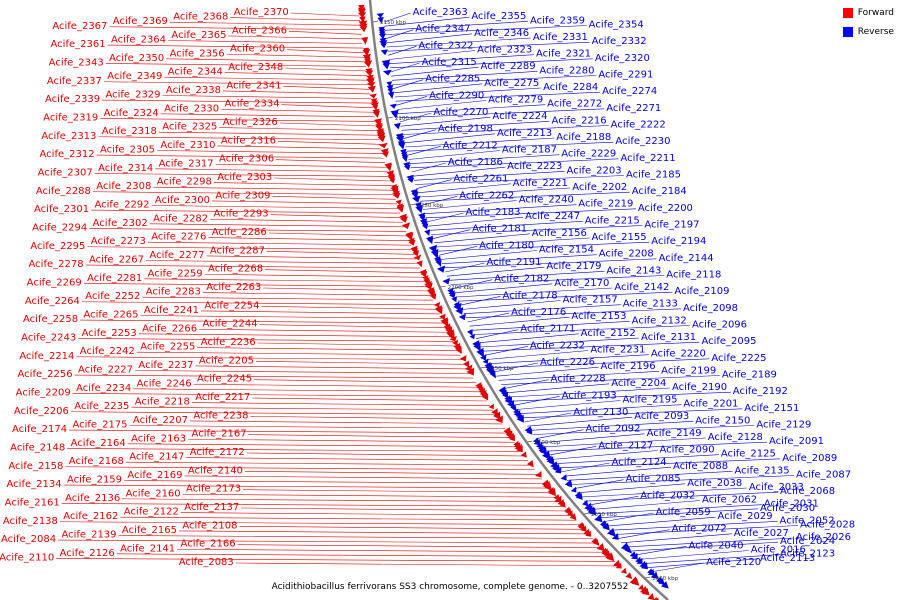 This screenshot has height=600, width=900. Describe the element at coordinates (498, 16) in the screenshot. I see `gene-label-reverse: Acife_2355` at that location.